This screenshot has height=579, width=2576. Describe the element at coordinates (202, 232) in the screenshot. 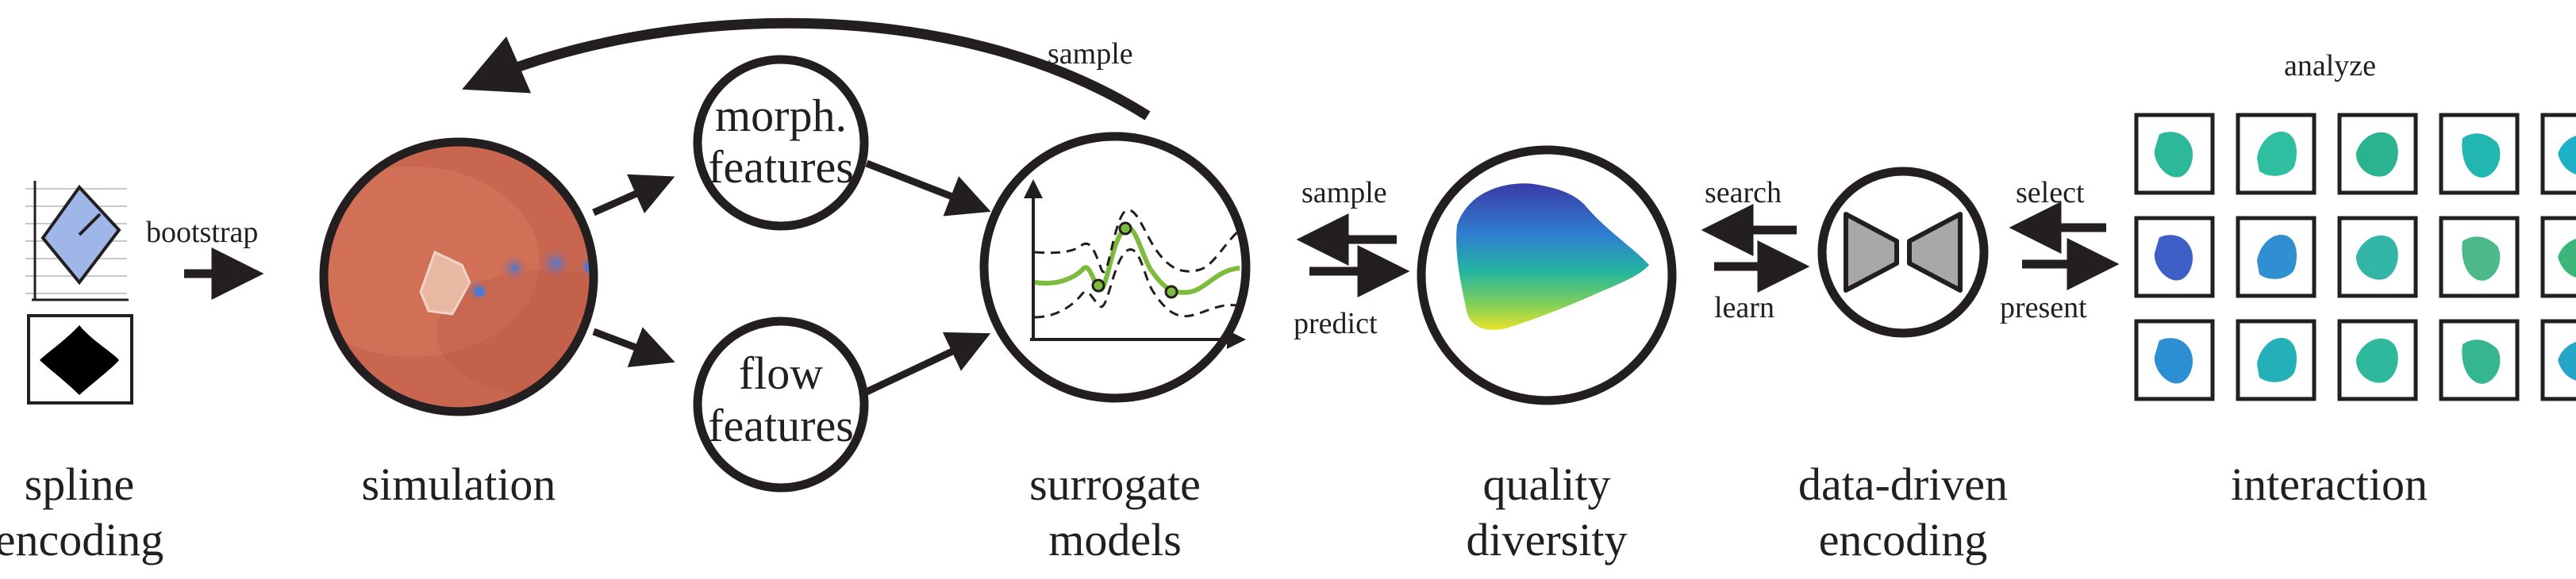

I see `edge-label-bootstrap: bootstrap` at that location.